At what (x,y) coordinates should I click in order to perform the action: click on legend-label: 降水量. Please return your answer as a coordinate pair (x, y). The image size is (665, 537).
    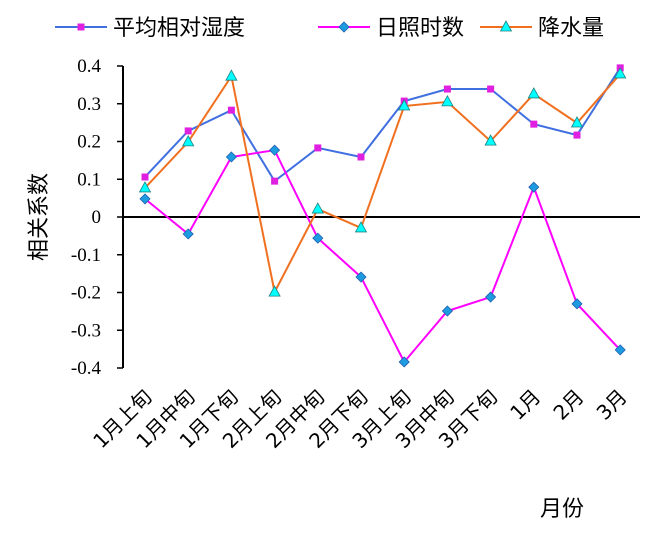
    Looking at the image, I should click on (571, 28).